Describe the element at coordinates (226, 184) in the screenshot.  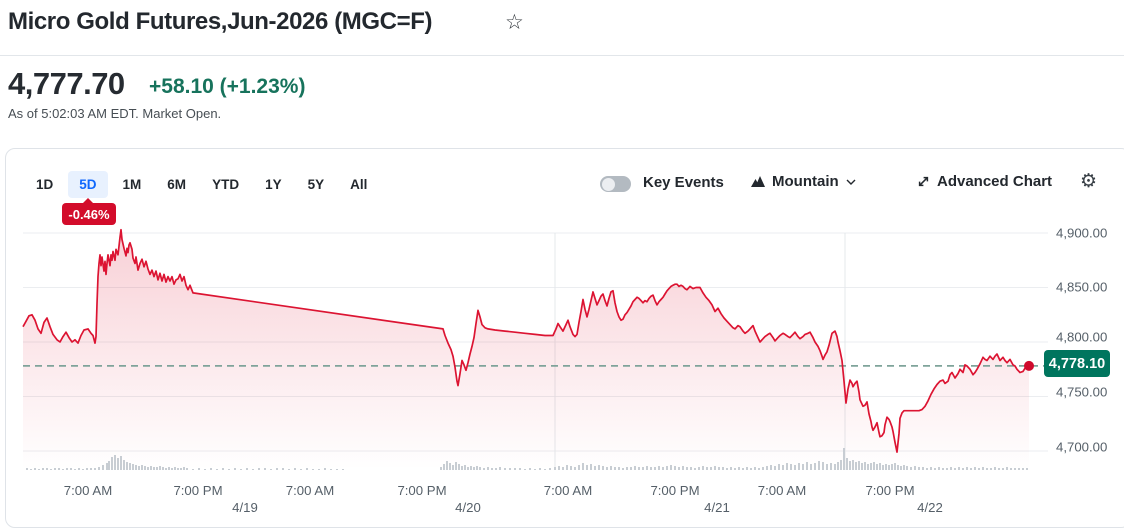
I see `range-tab-ytd: YTD` at that location.